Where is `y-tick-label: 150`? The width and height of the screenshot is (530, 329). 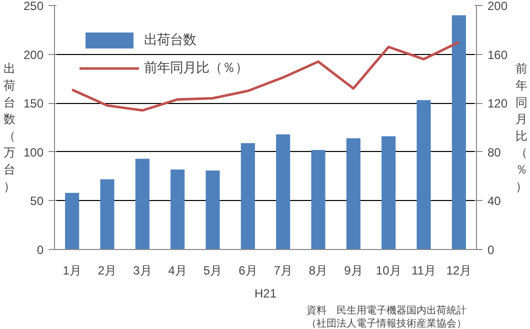 y-tick-label: 150 is located at coordinates (33, 103).